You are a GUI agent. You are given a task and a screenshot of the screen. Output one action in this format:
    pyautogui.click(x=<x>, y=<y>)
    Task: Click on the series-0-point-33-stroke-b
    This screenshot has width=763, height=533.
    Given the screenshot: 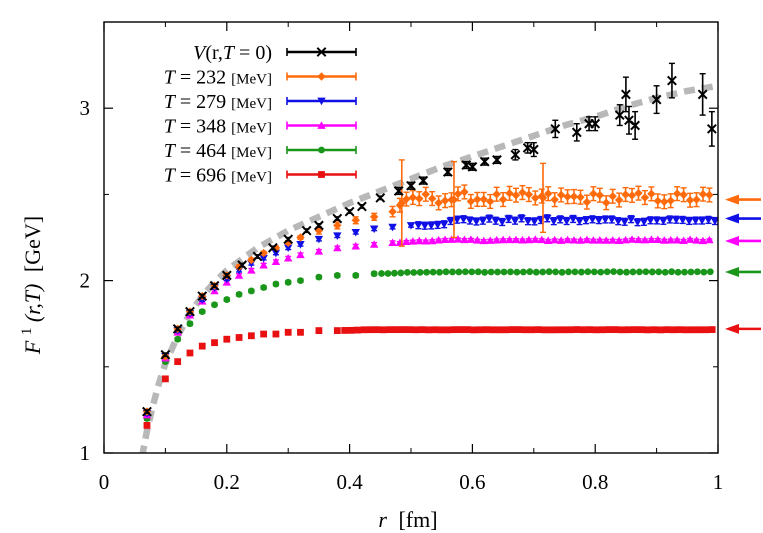 What is the action you would take?
    pyautogui.click(x=625, y=94)
    